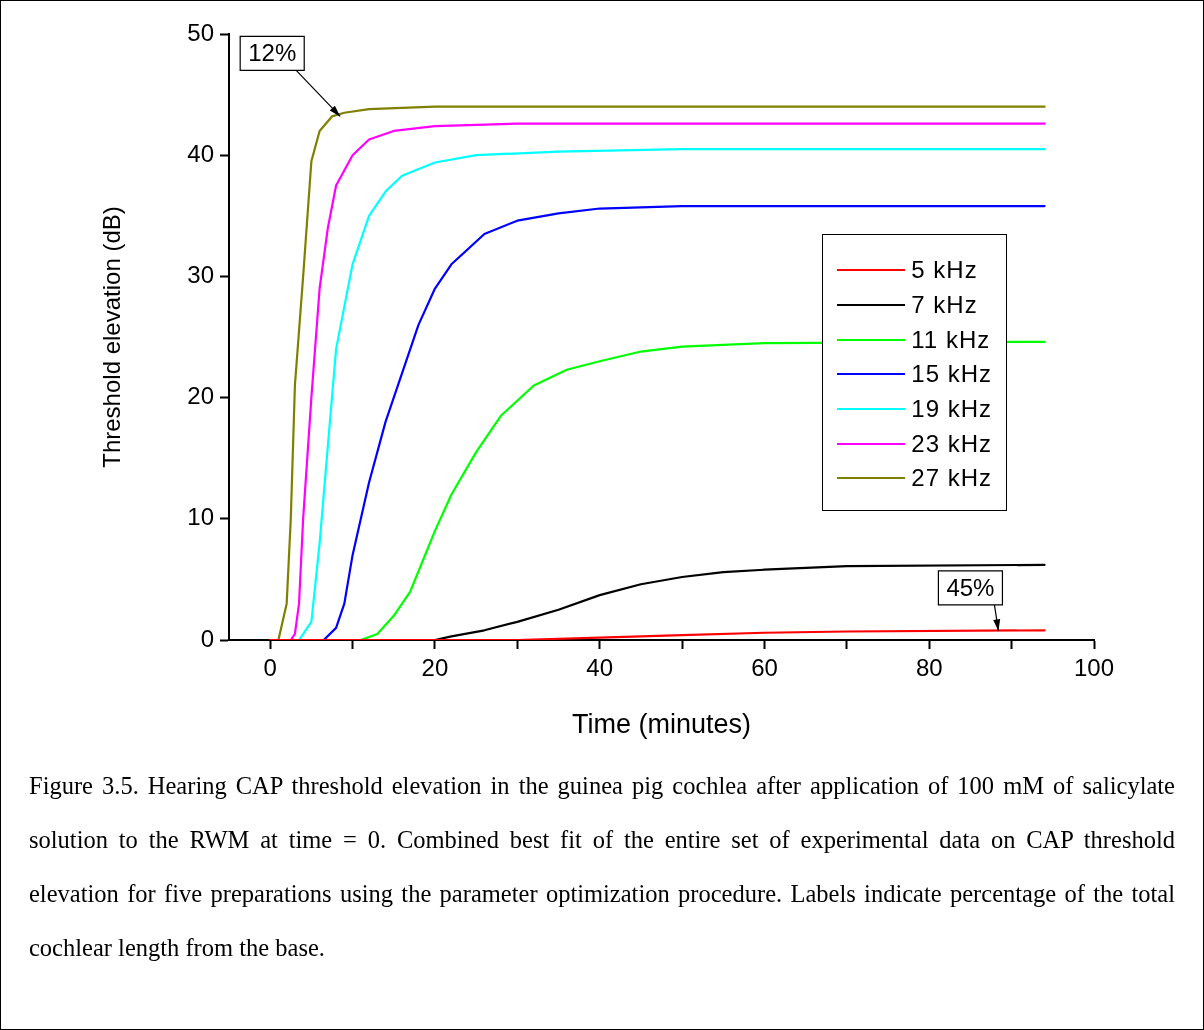 The width and height of the screenshot is (1204, 1030). What do you see at coordinates (600, 668) in the screenshot?
I see `x-tick-label: 40` at bounding box center [600, 668].